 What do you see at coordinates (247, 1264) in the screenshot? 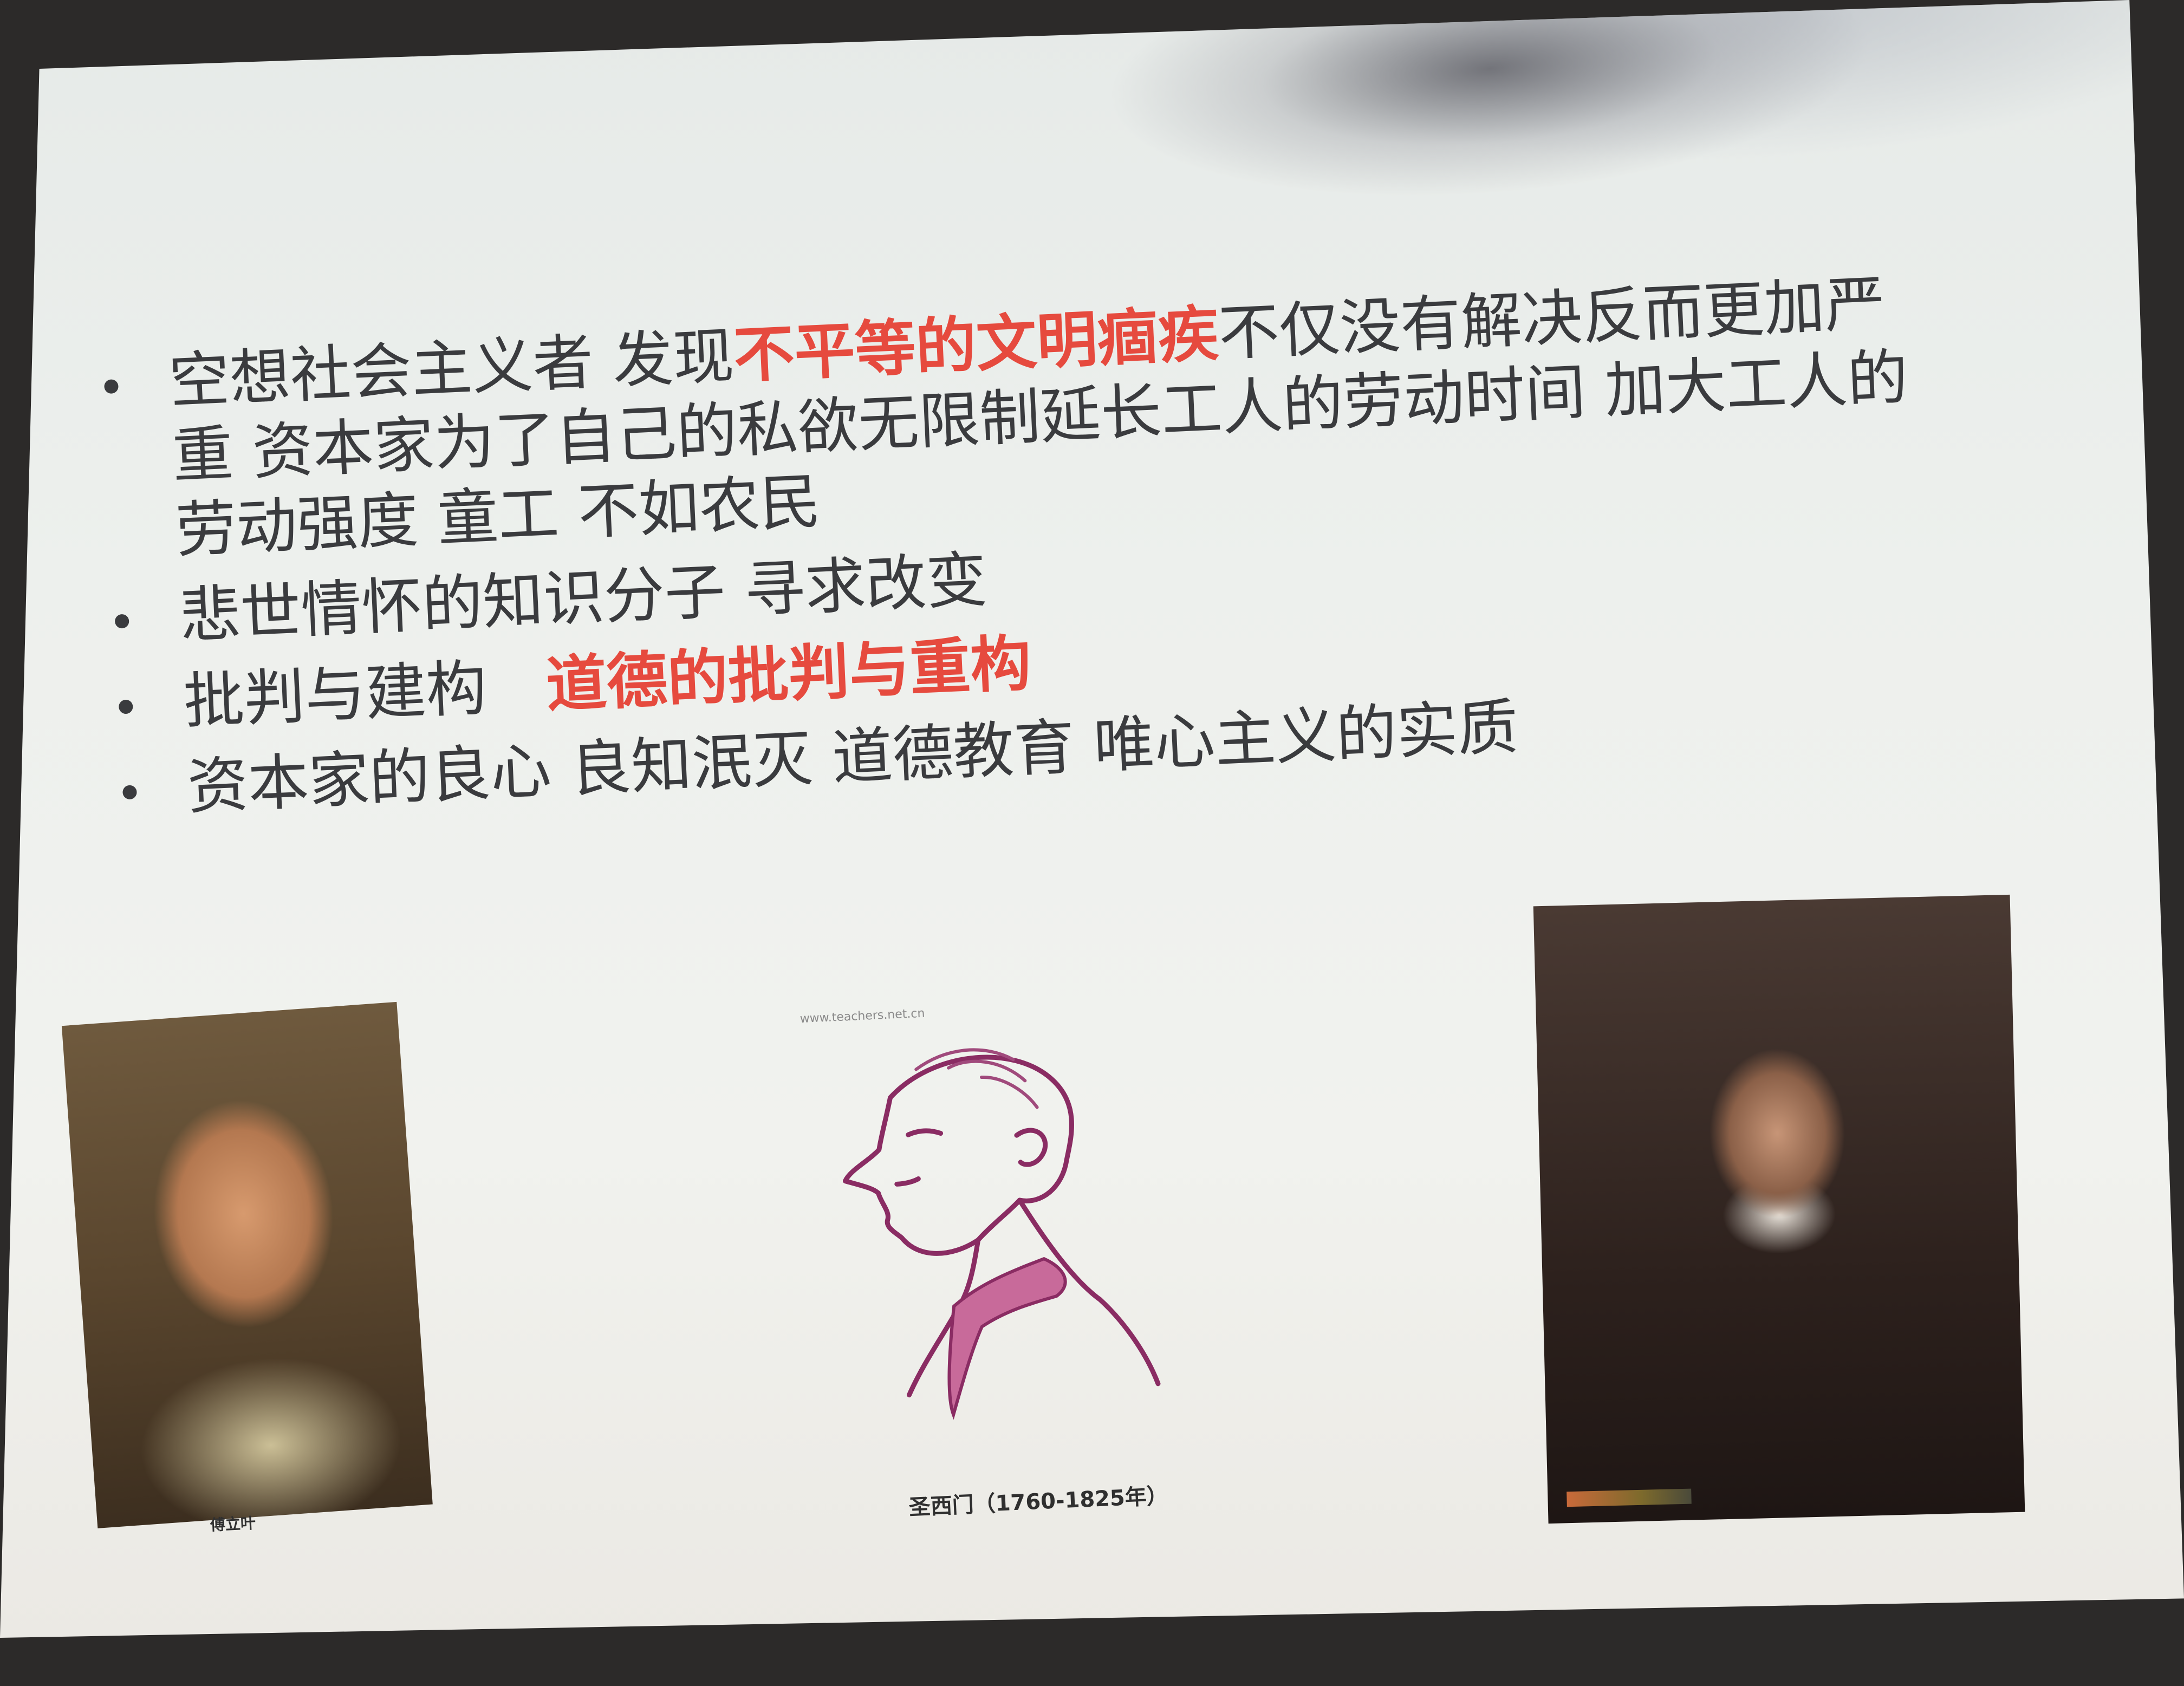
I see `fourier-portrait` at bounding box center [247, 1264].